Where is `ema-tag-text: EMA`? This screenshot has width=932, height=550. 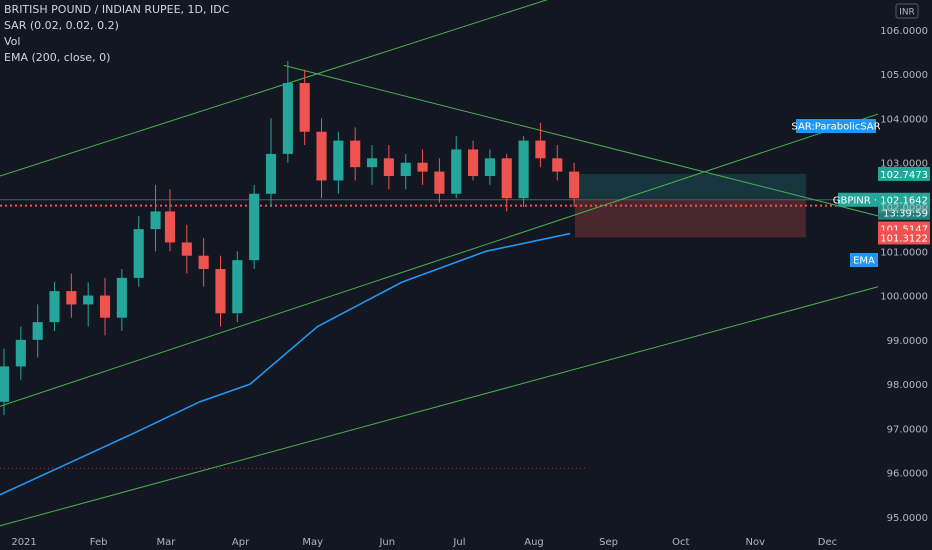
ema-tag-text: EMA is located at coordinates (864, 261).